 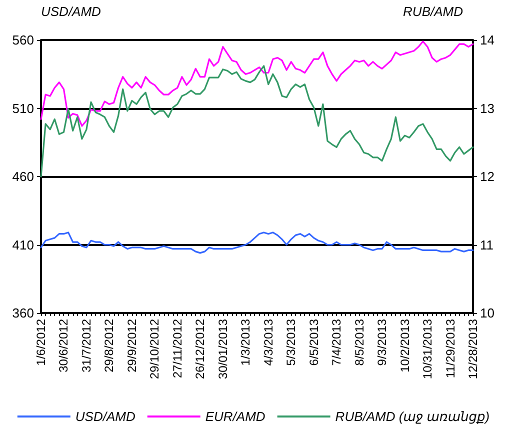 I want to click on x-tick-label: 4/3/2013, so click(x=268, y=342).